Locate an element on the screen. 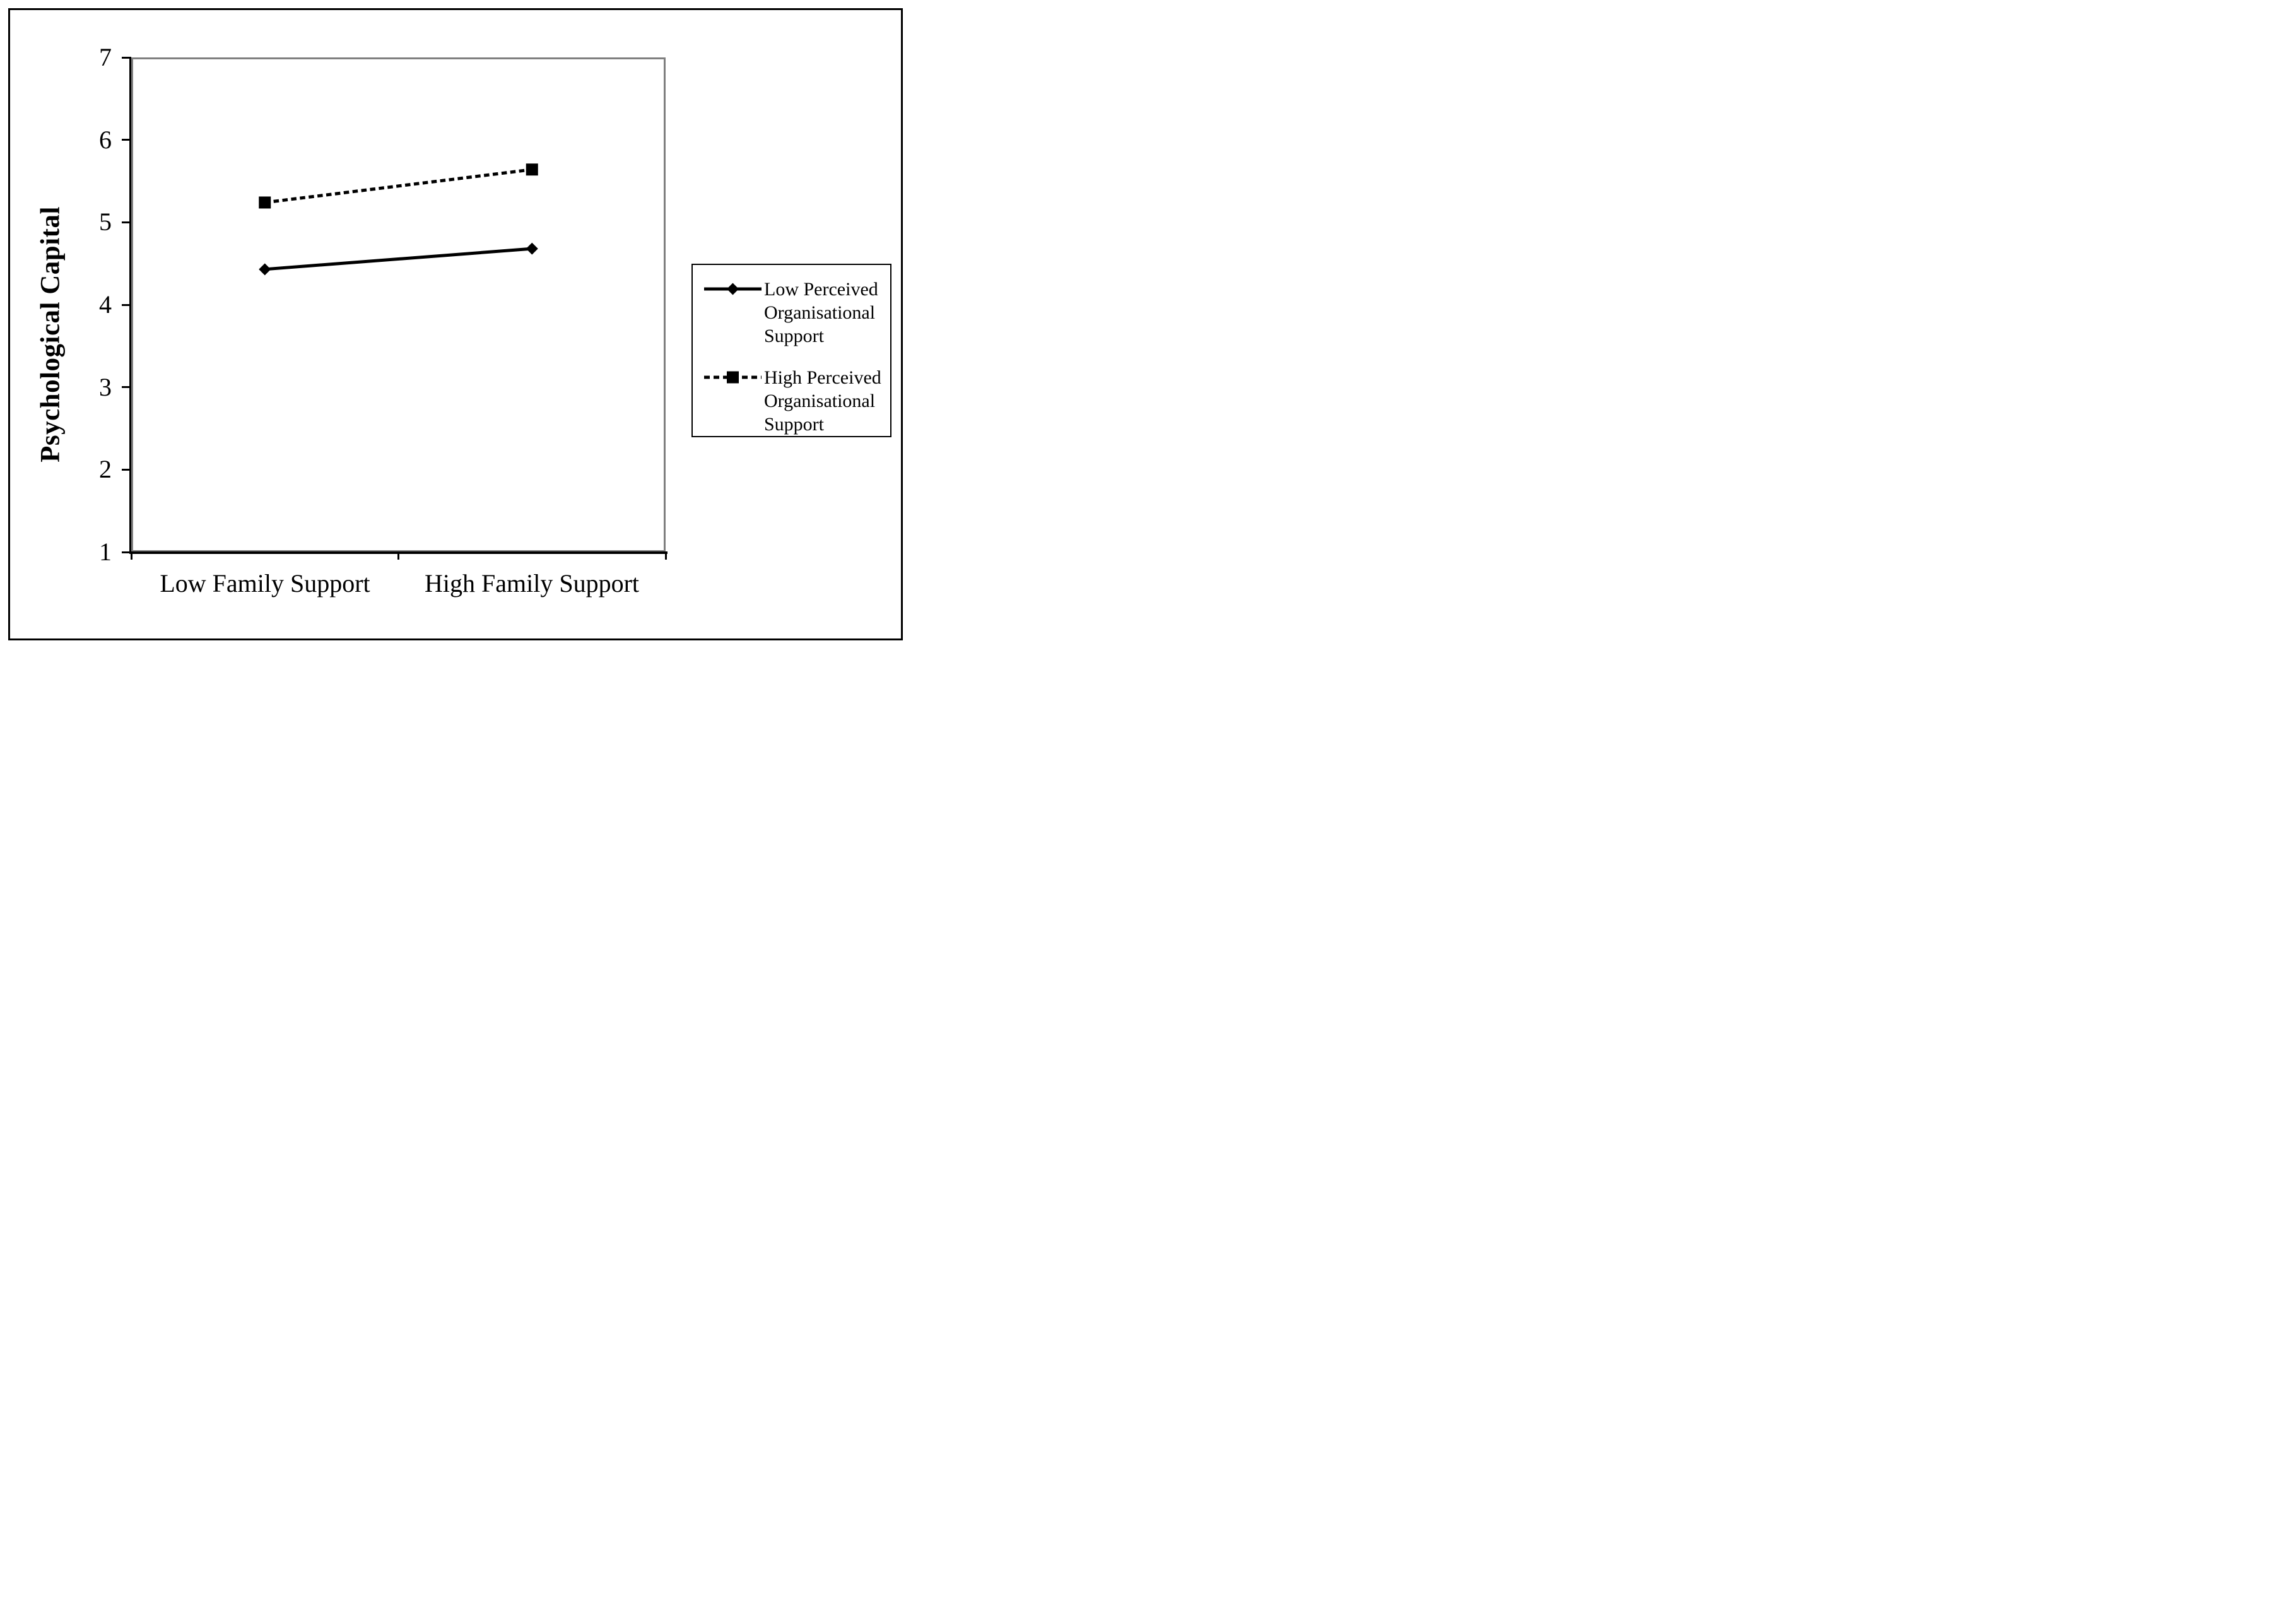  y-axis-title: Psychological Capital is located at coordinates (50, 334).